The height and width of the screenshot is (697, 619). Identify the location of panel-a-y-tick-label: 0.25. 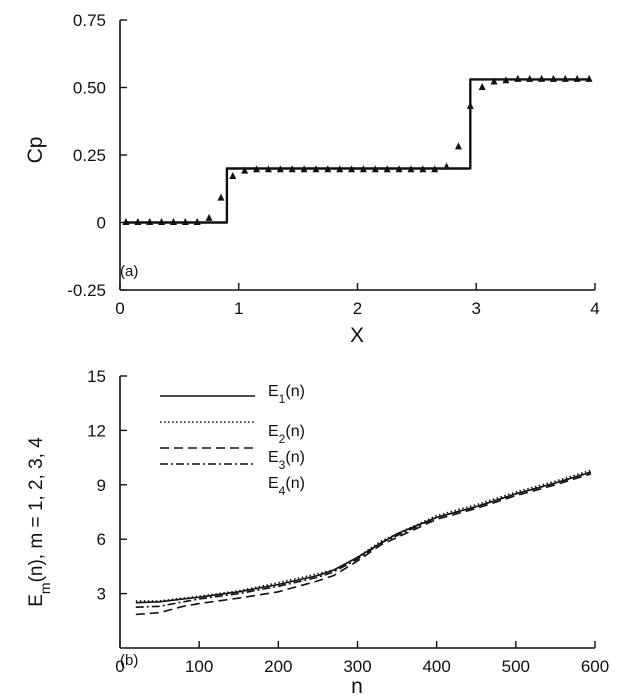
(89, 155).